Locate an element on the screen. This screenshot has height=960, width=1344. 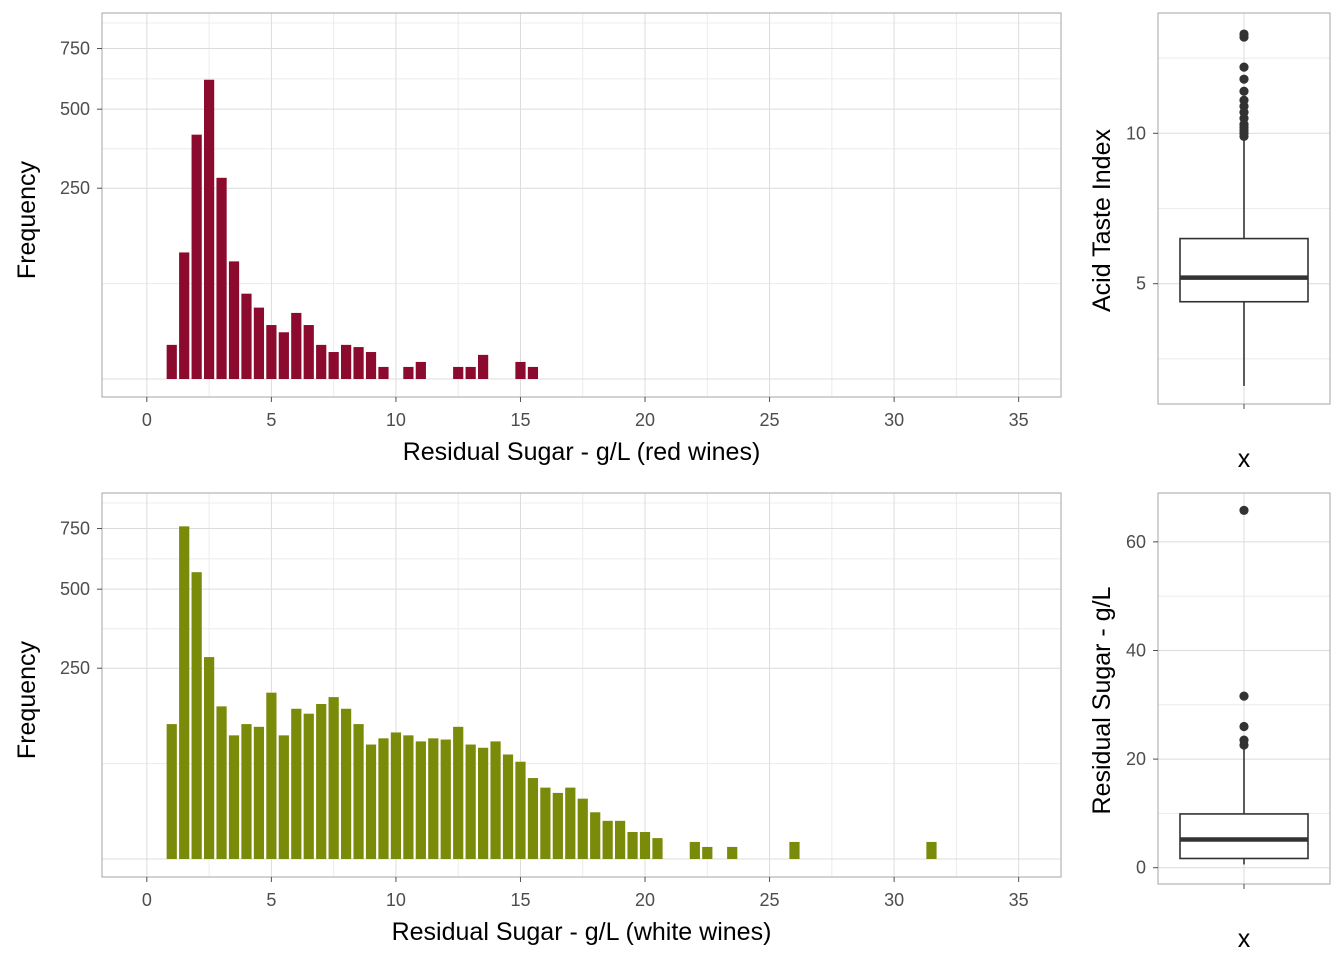
acid-boxplot-panel: 5 10 x Acid Taste Index is located at coordinates (1209, 242).